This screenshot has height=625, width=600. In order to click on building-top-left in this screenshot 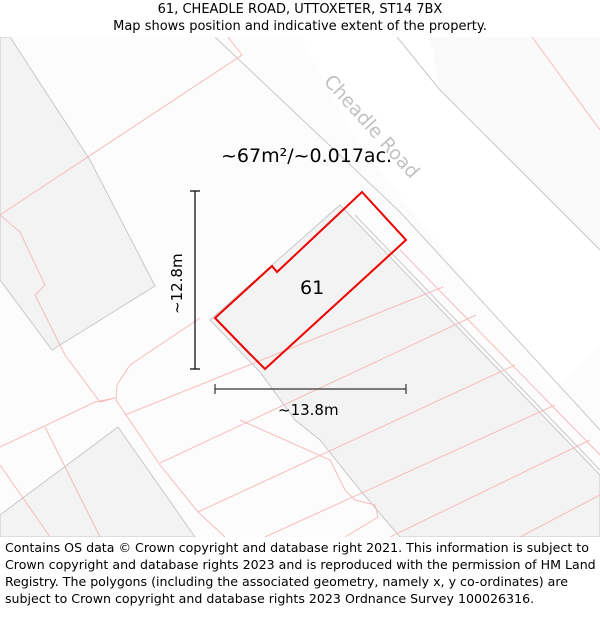, I will do `click(78, 194)`.